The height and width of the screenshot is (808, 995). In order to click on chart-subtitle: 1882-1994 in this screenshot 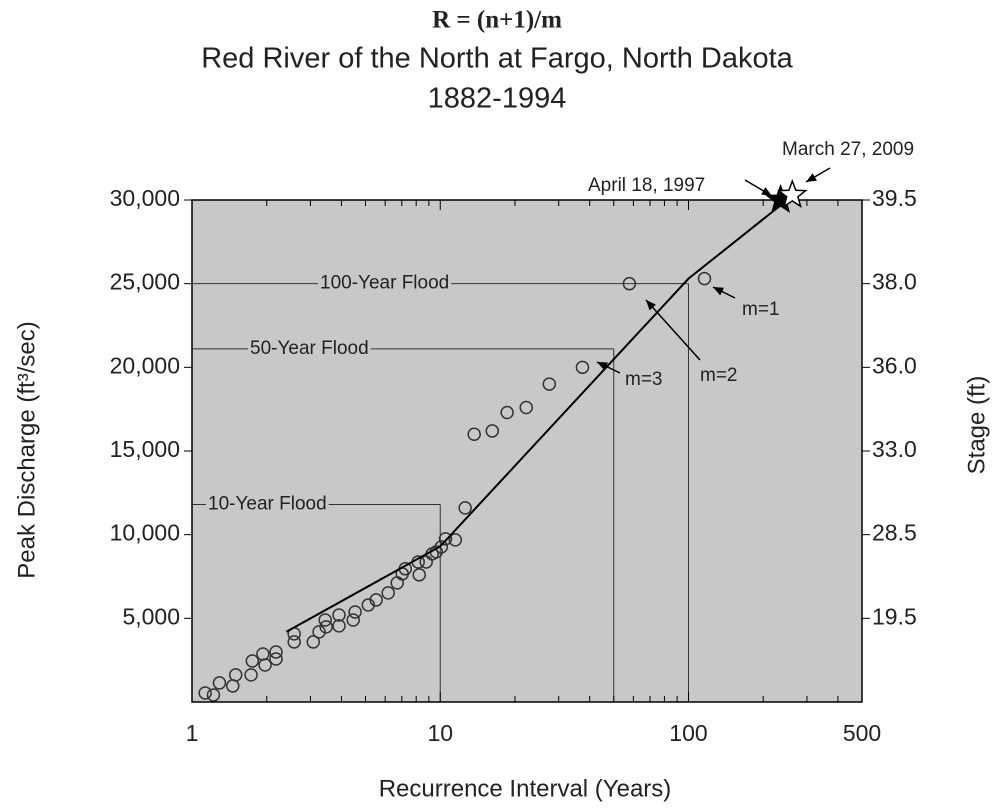, I will do `click(497, 99)`.